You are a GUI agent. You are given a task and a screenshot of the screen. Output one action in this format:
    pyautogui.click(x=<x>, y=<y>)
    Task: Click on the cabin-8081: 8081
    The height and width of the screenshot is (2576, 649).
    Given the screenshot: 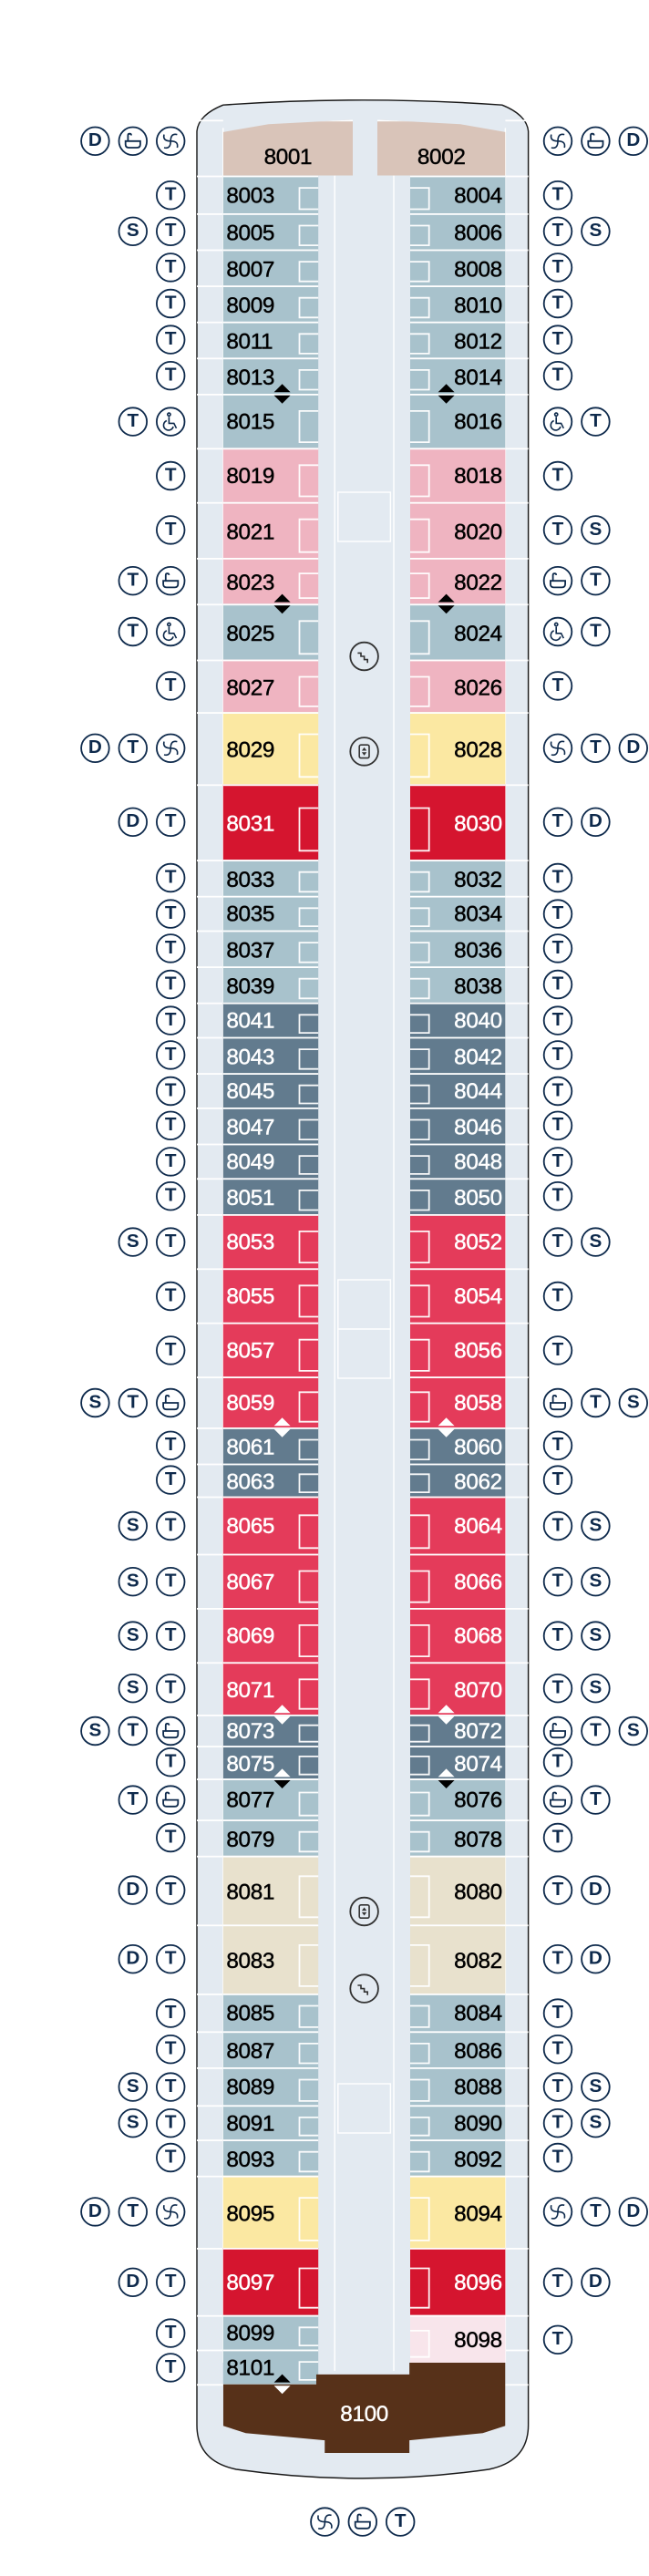 What is the action you would take?
    pyautogui.click(x=270, y=1890)
    